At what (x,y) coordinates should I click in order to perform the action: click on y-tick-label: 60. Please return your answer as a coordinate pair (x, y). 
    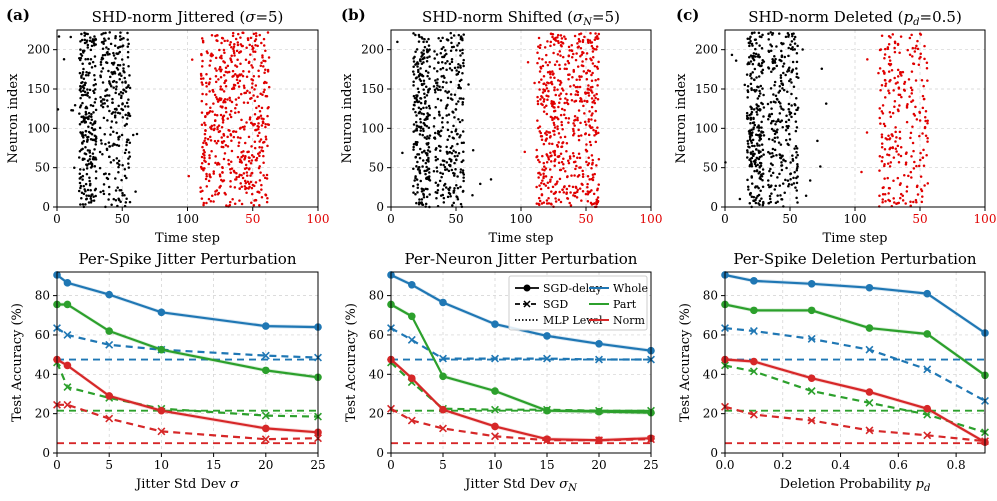
    Looking at the image, I should click on (710, 335).